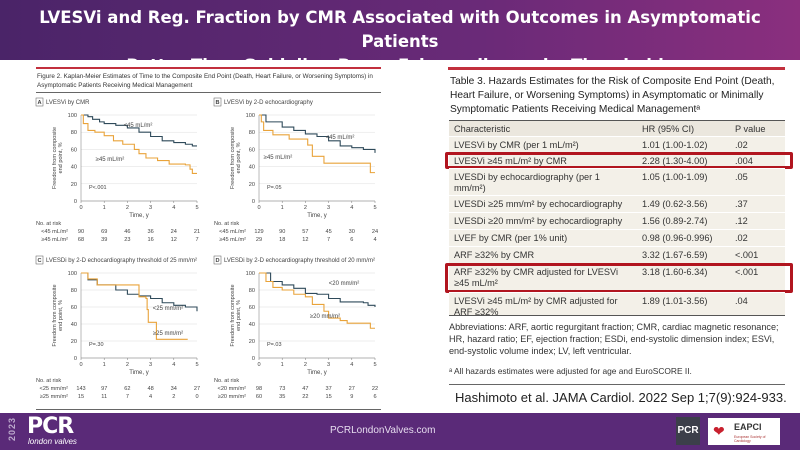 This screenshot has width=800, height=450. What do you see at coordinates (150, 240) in the screenshot?
I see `at-risk-count: 16` at bounding box center [150, 240].